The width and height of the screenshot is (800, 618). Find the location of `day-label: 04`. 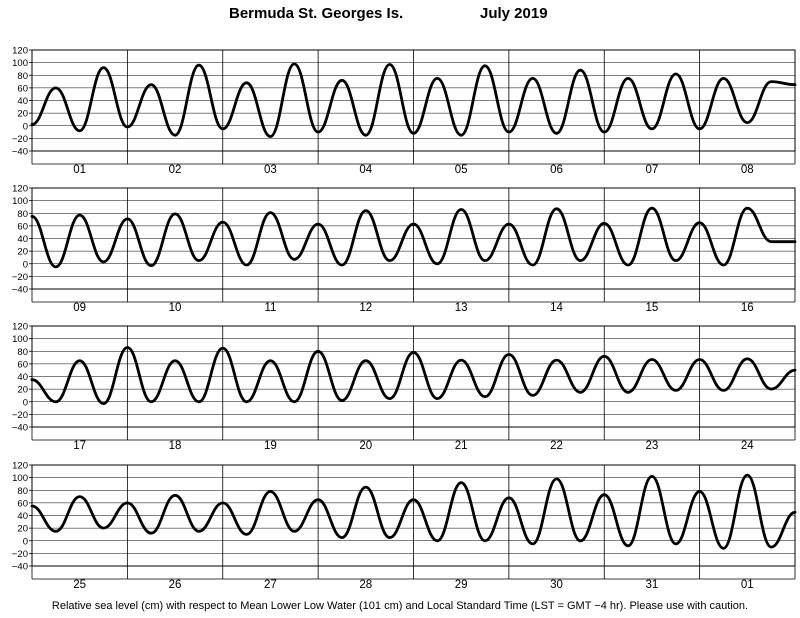

day-label: 04 is located at coordinates (365, 170).